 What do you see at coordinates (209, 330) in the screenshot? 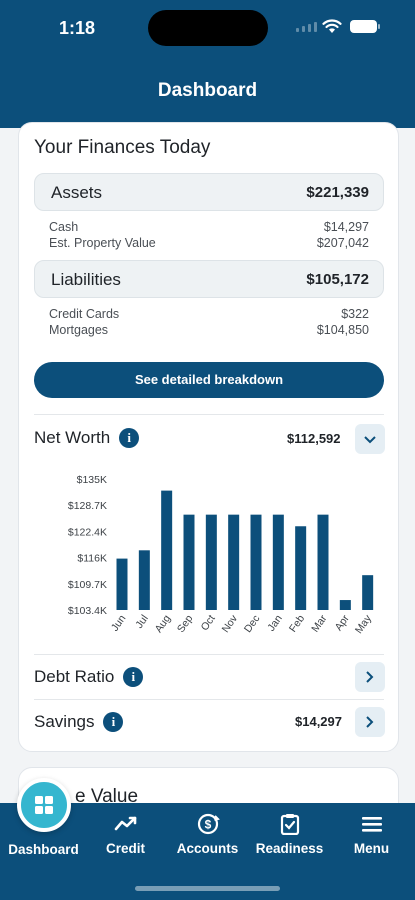
I see `liability-row-mortgages: Mortgages $104,850` at bounding box center [209, 330].